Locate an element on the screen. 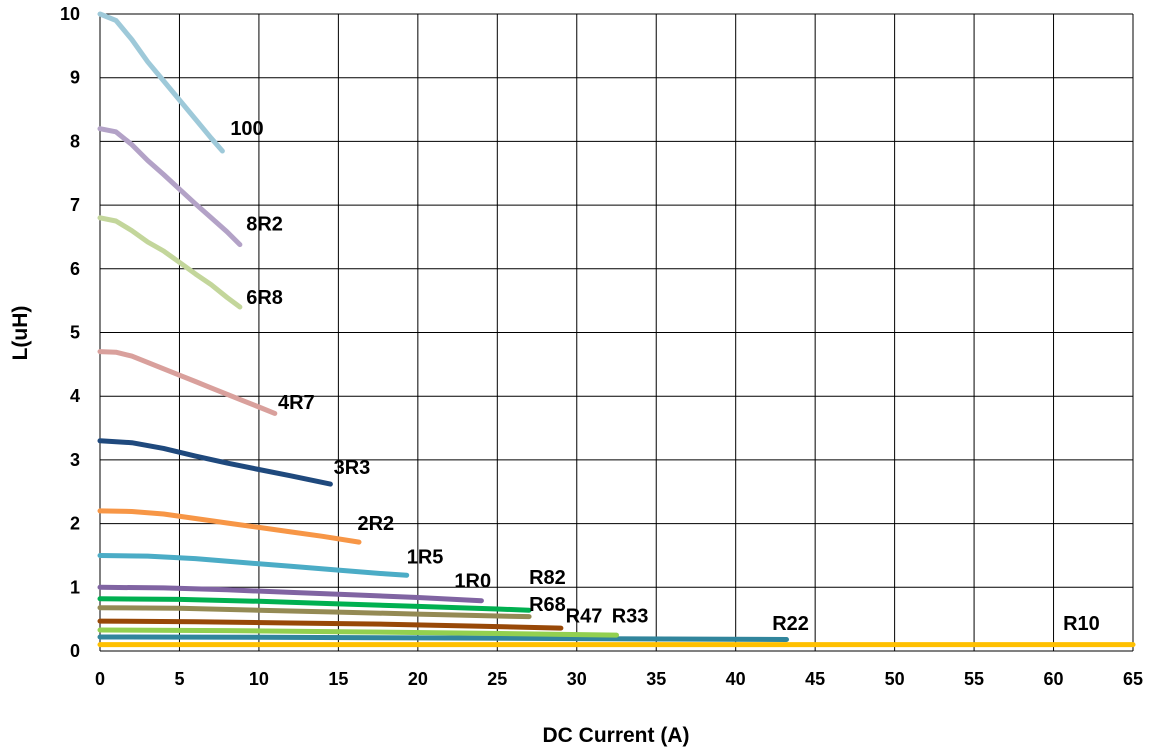 This screenshot has width=1153, height=753. y-tick-label: 10 is located at coordinates (70, 14).